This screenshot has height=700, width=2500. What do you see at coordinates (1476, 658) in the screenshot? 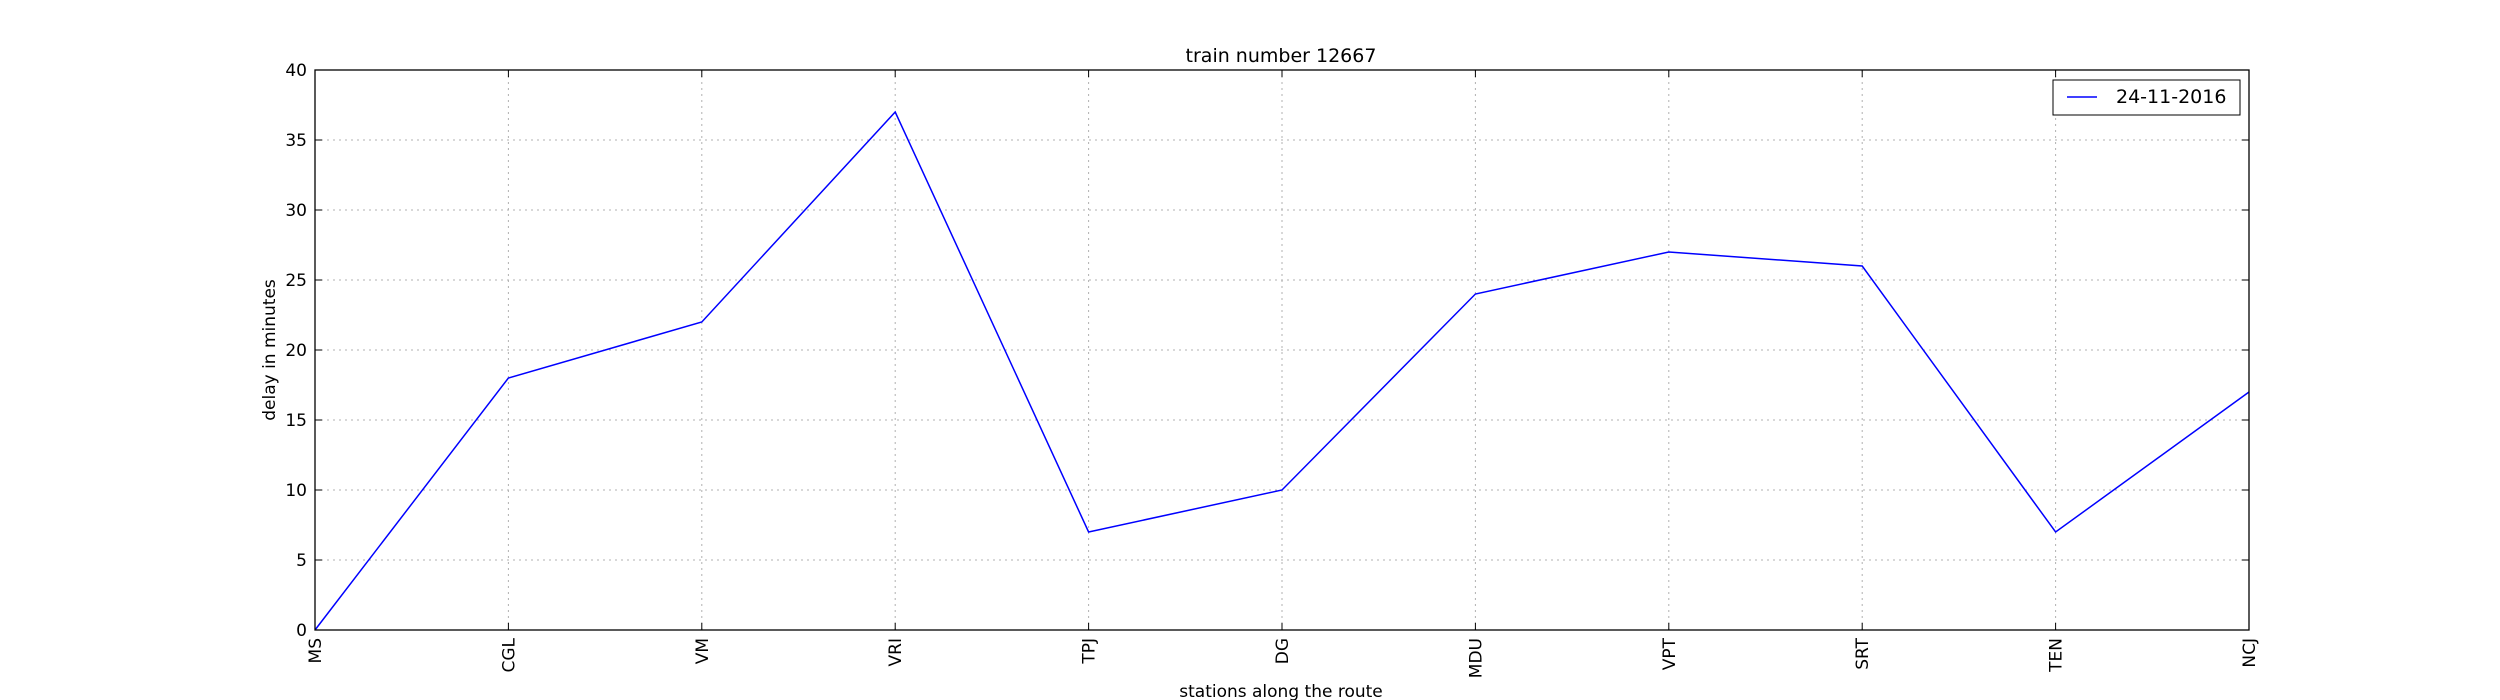
I see `x-tick-label: MDU` at bounding box center [1476, 658].